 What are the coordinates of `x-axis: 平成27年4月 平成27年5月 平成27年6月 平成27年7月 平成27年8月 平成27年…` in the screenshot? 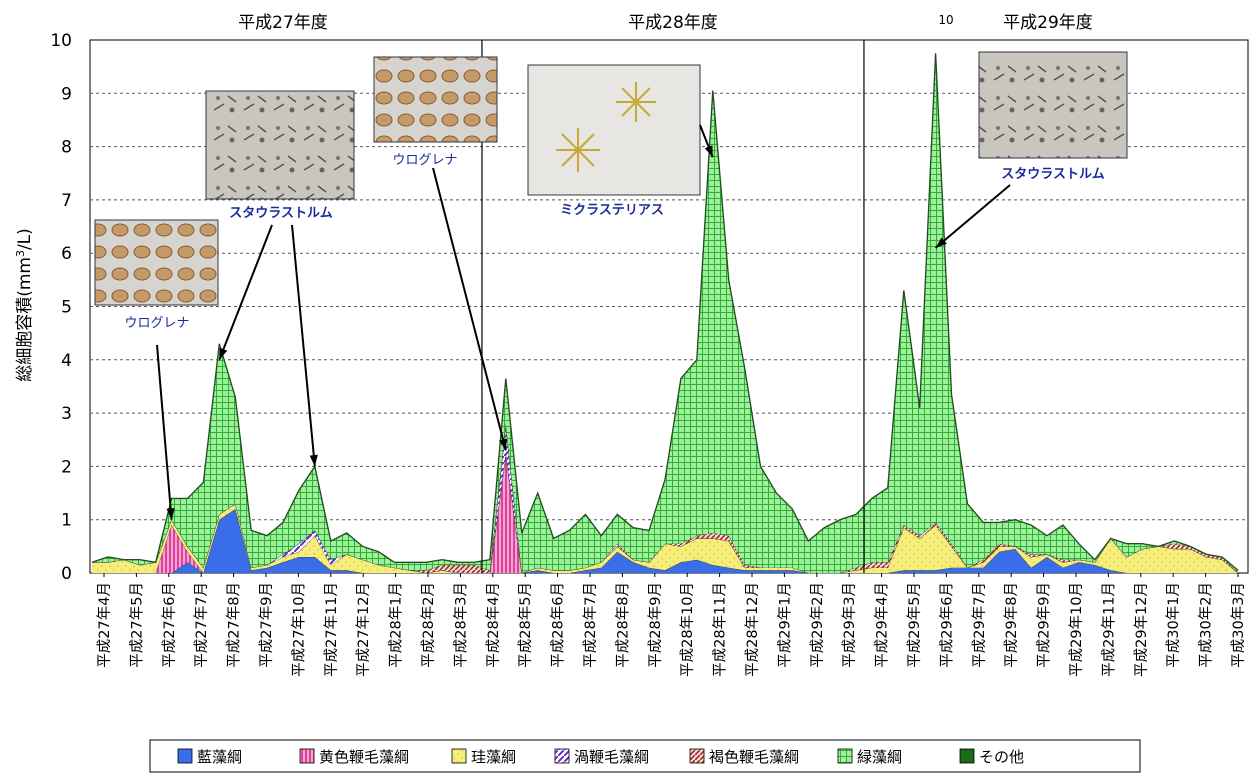 It's located at (671, 625).